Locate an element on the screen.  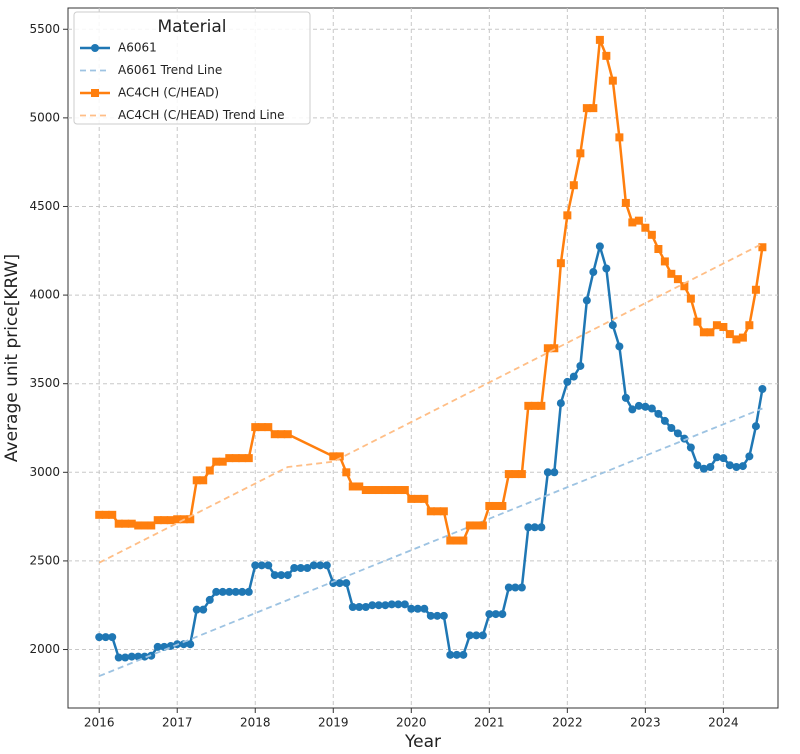
y-tick-label: 2500 is located at coordinates (44, 560).